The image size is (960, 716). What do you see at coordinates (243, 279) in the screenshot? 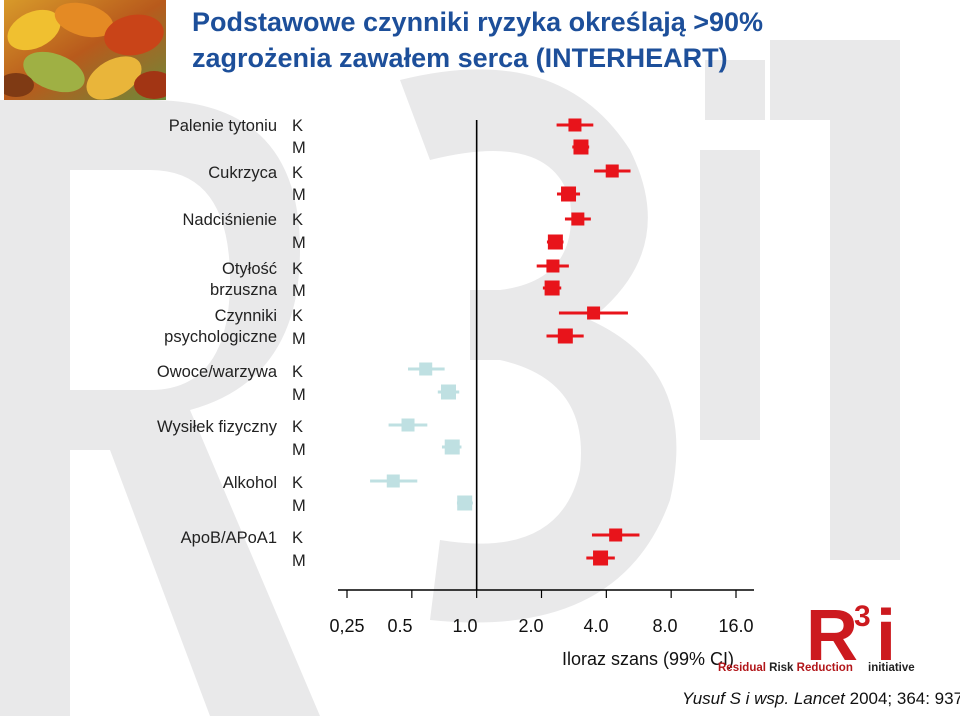
I see `factor-label-abdominal-obesity: Otyłość brzuszna` at bounding box center [243, 279].